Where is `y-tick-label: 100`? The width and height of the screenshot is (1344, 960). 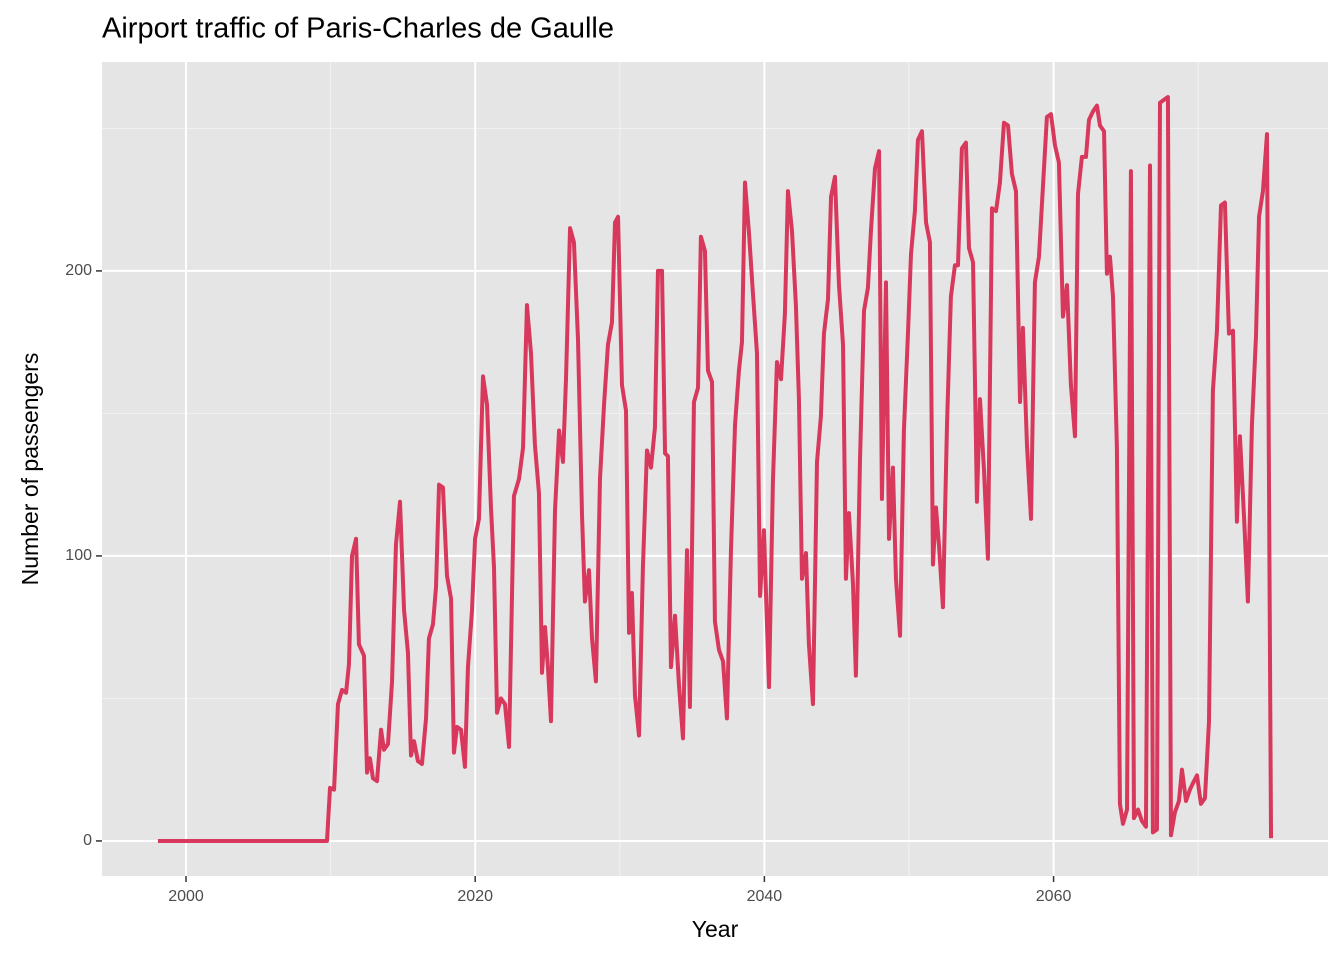
y-tick-label: 100 is located at coordinates (78, 555).